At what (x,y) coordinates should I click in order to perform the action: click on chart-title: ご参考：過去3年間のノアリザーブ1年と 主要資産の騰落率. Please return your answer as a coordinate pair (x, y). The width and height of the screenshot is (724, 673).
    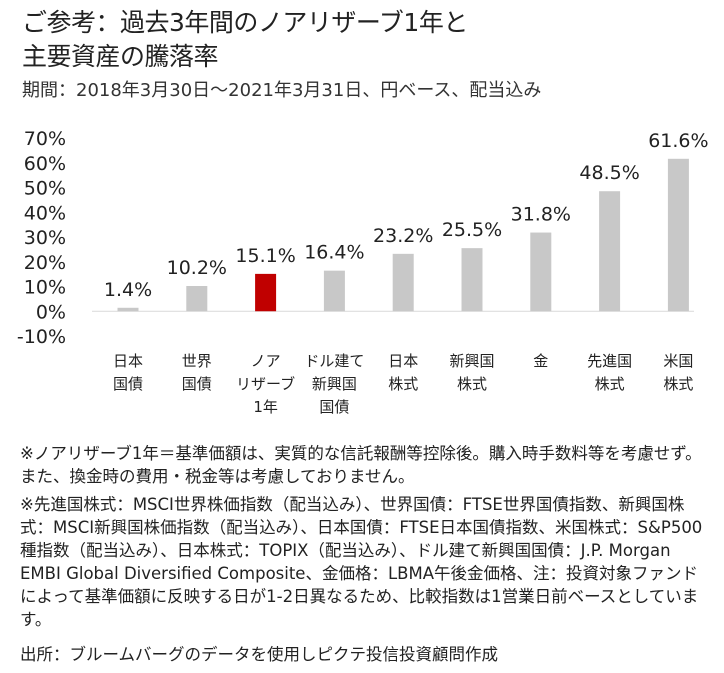
    Looking at the image, I should click on (245, 40).